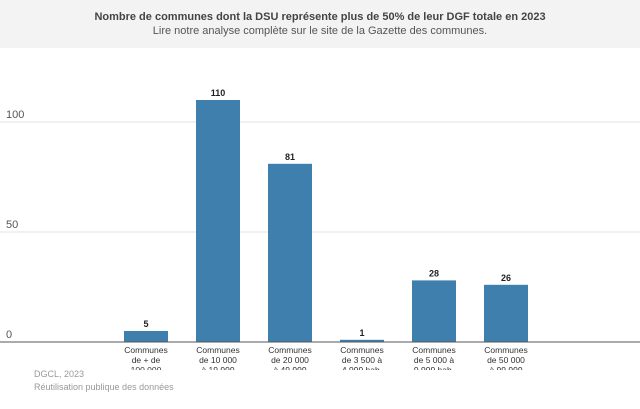  I want to click on y-tick-label: 0, so click(9, 335).